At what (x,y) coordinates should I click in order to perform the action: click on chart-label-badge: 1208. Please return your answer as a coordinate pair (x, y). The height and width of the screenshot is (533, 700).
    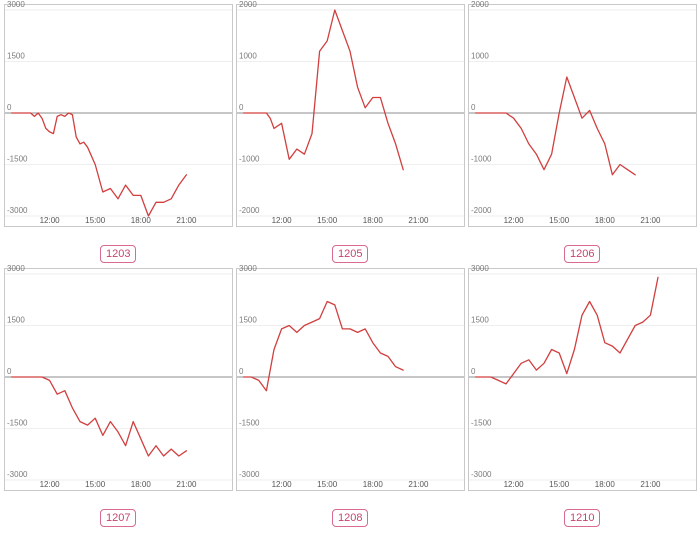
    Looking at the image, I should click on (350, 518).